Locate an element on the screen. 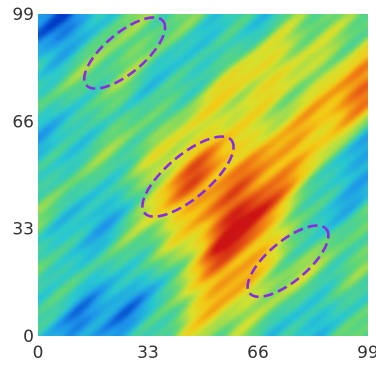 The width and height of the screenshot is (376, 365). y-tick-label: 66 is located at coordinates (23, 122).